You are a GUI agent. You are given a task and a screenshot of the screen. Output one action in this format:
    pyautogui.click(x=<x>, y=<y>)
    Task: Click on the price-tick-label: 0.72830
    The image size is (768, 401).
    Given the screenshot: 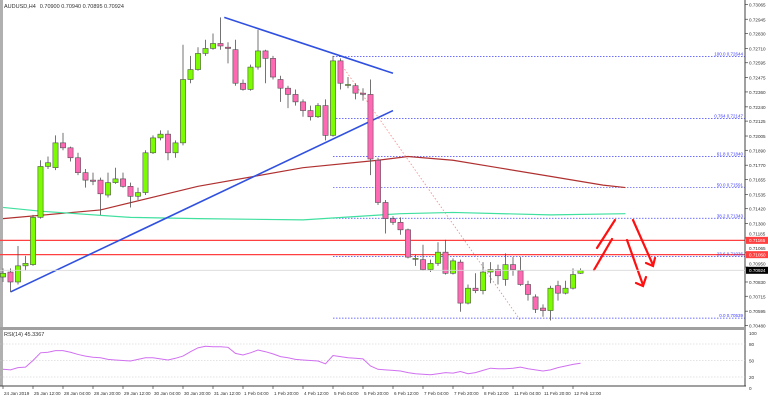 What is the action you would take?
    pyautogui.click(x=757, y=34)
    